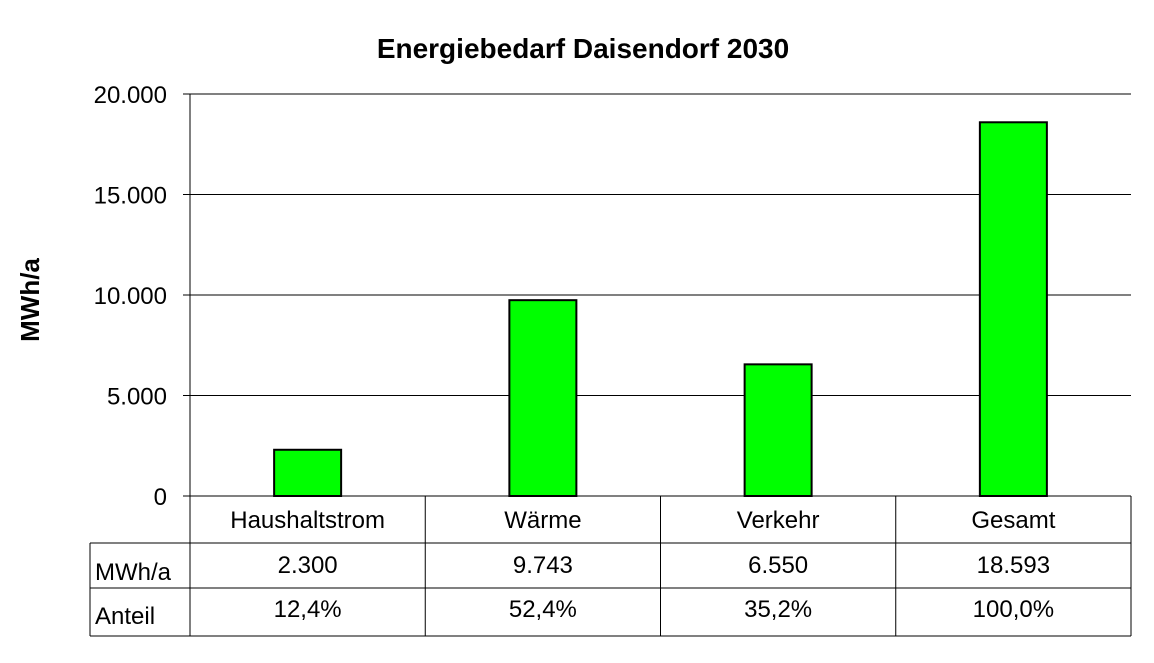  Describe the element at coordinates (133, 572) in the screenshot. I see `table-row-label: MWh/a` at that location.